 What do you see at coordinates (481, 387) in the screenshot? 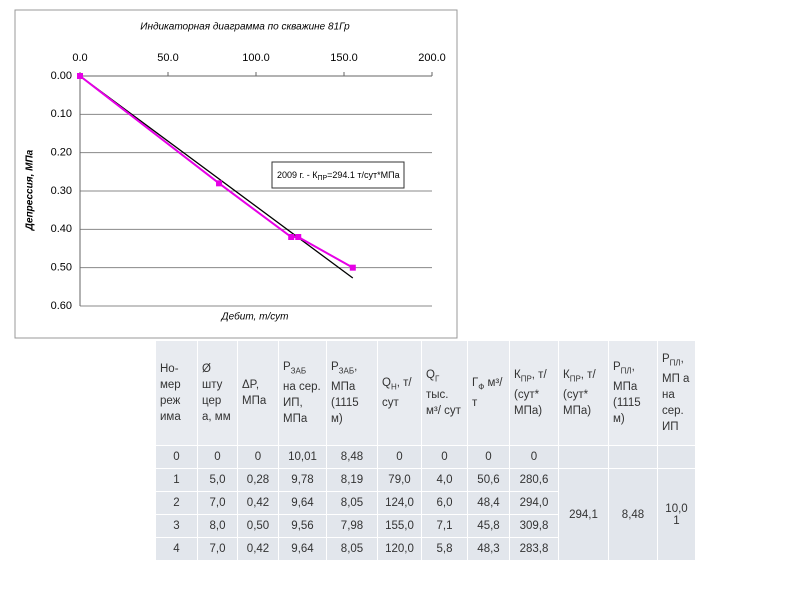
I see `header-sub: Ф` at bounding box center [481, 387].